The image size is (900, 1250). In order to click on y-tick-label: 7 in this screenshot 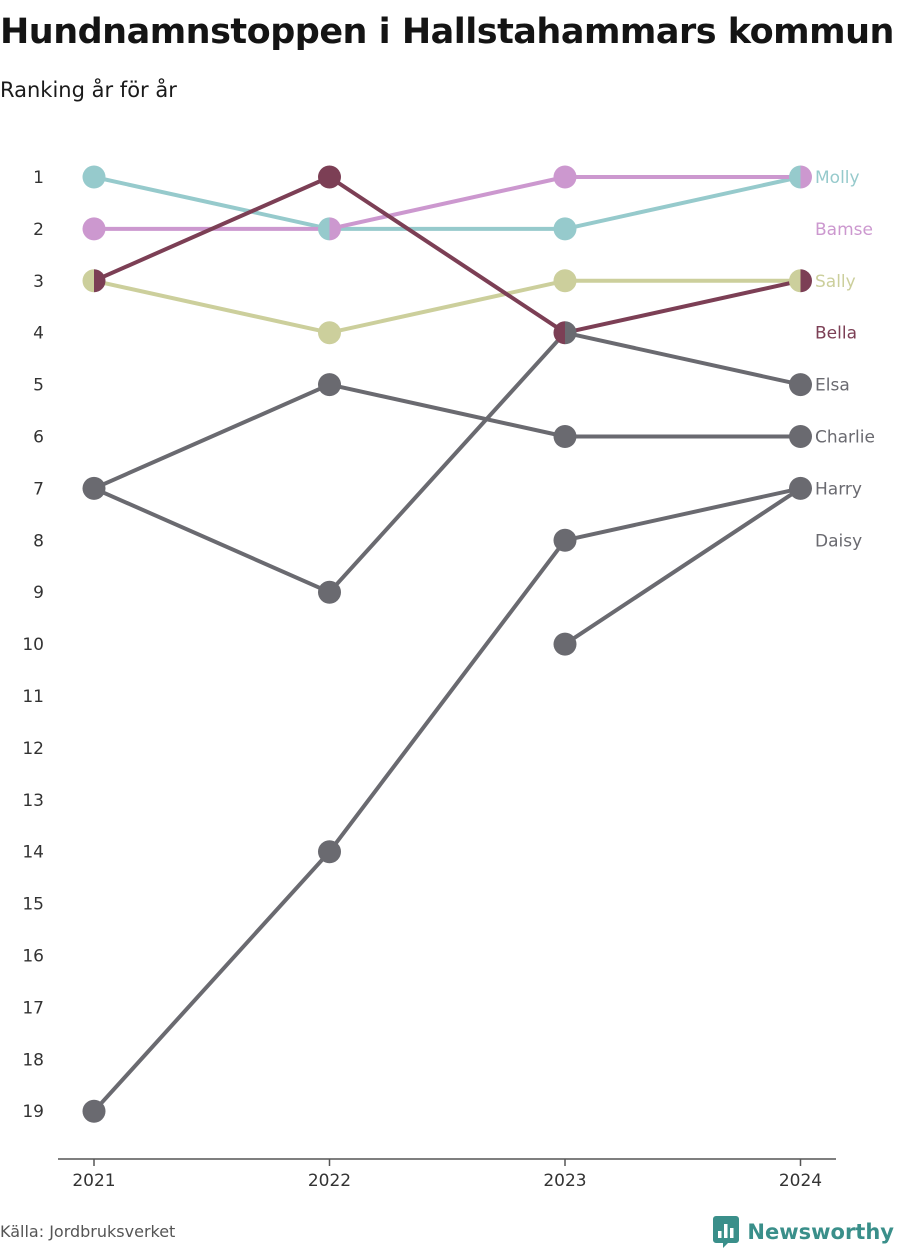, I will do `click(38, 489)`.